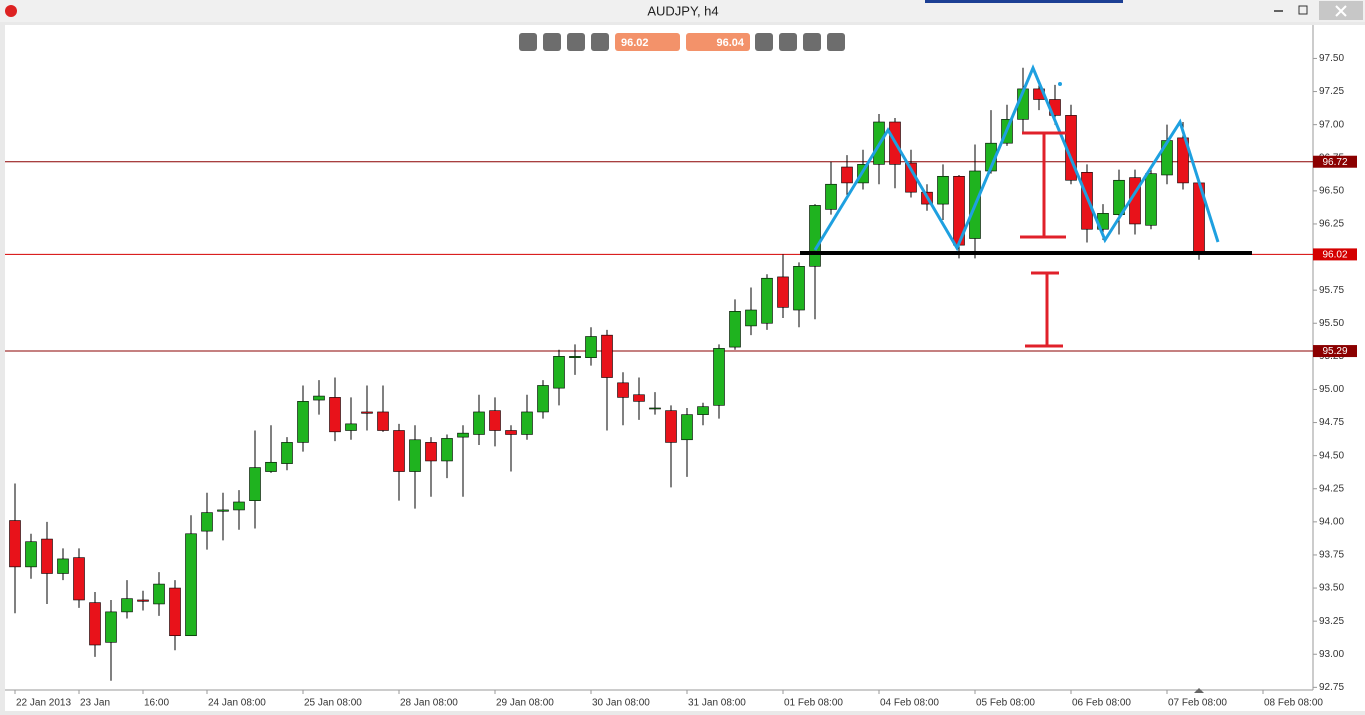 The height and width of the screenshot is (715, 1365). I want to click on x-tick-label: 30 Jan 08:00, so click(621, 703).